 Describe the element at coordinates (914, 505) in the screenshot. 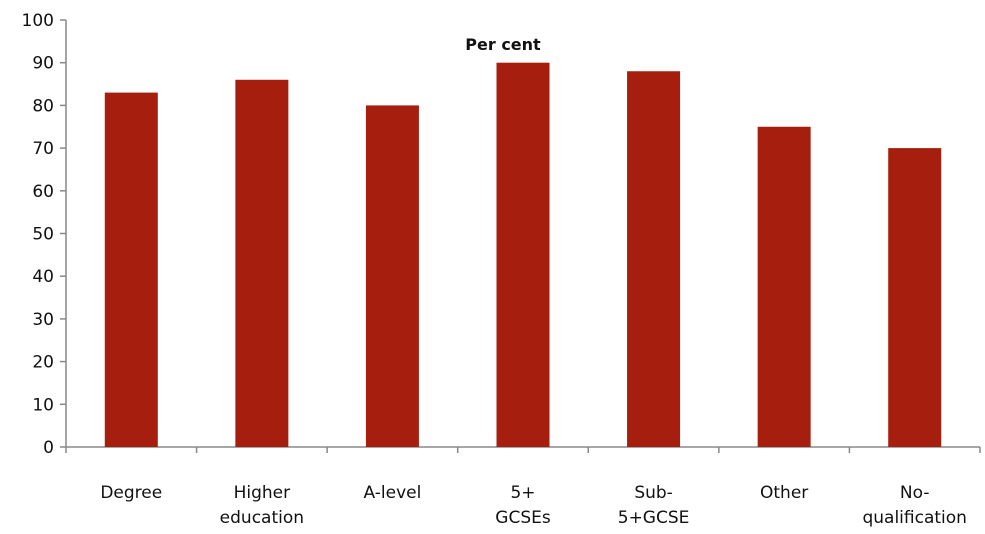

I see `x-tick-label: No-qualification` at that location.